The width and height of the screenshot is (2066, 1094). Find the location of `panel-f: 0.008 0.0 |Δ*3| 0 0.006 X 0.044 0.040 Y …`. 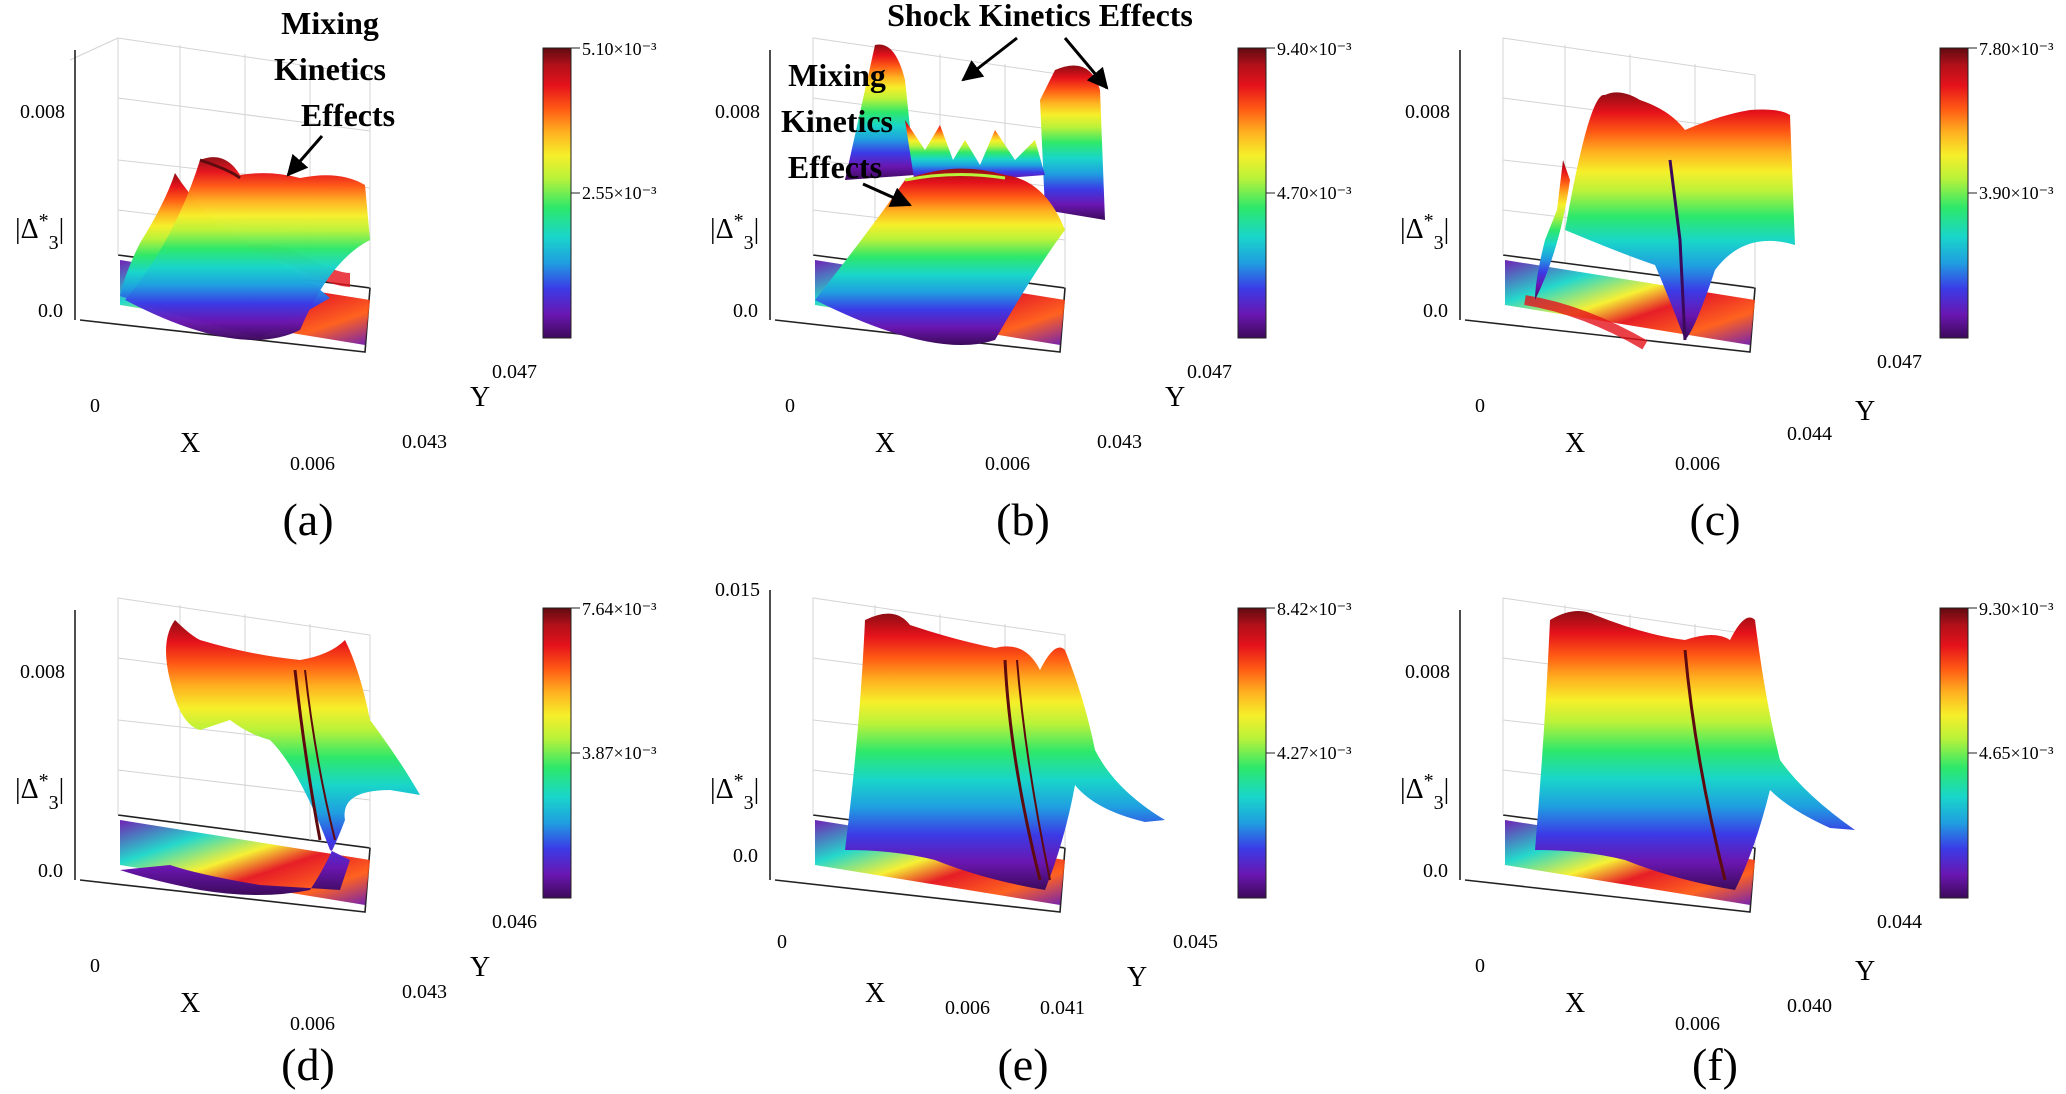

panel-f: 0.008 0.0 |Δ*3| 0 0.006 X 0.044 0.040 Y … is located at coordinates (1727, 843).